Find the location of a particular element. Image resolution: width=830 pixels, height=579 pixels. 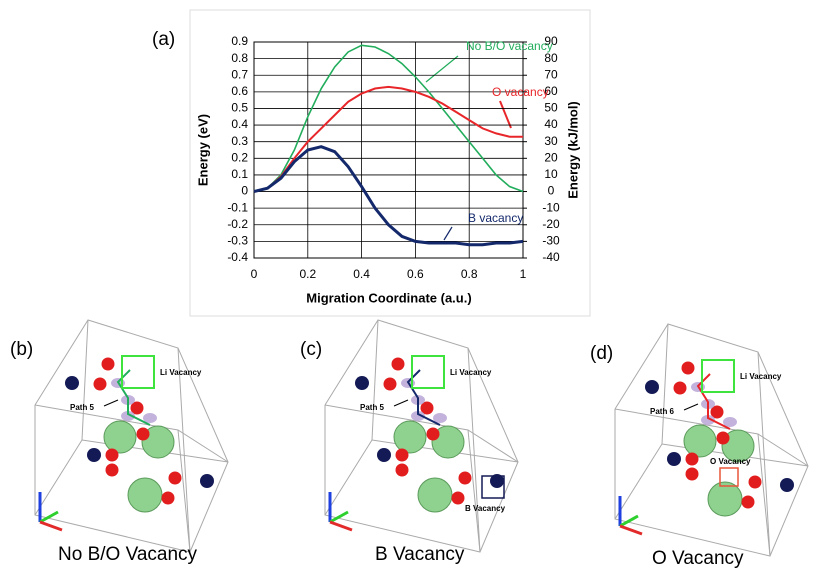

annotation-arrows is located at coordinates (468, 148).